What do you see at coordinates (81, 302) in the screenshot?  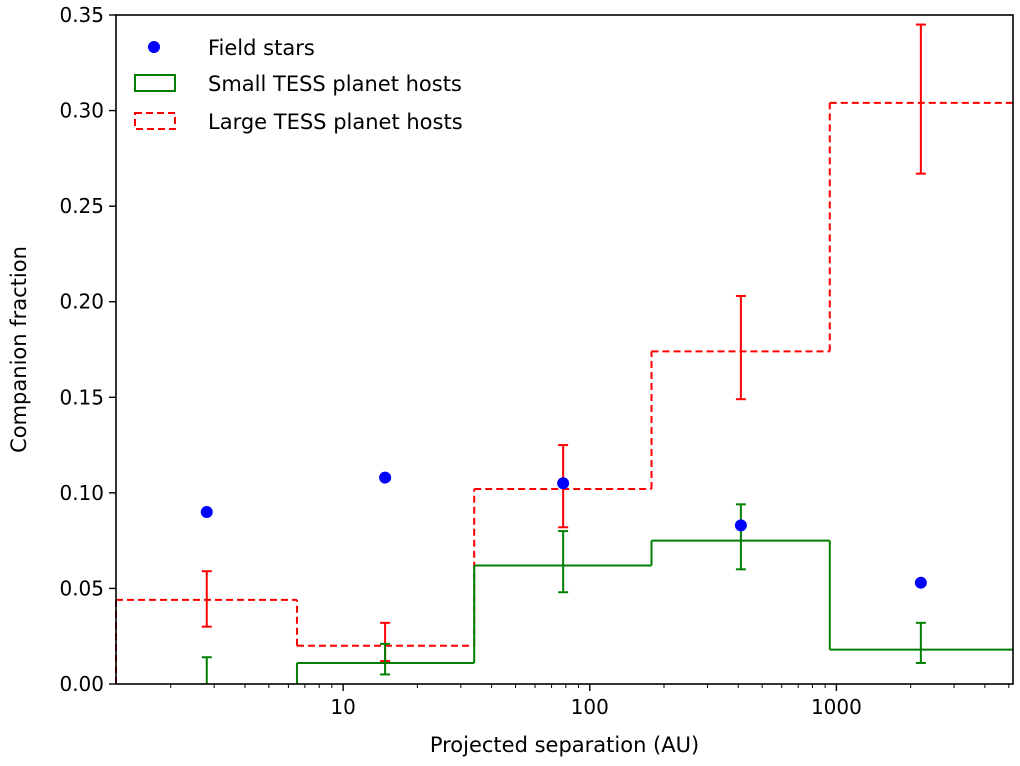 I see `y-tick-label: 0.20` at bounding box center [81, 302].